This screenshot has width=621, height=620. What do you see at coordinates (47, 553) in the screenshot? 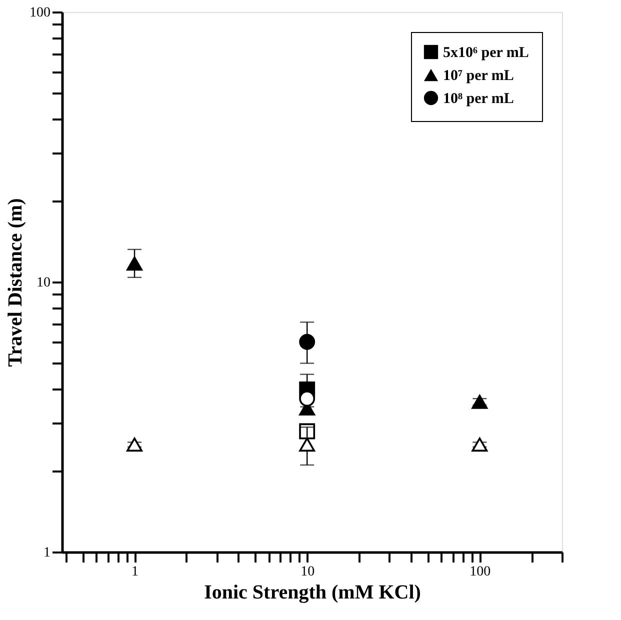
I see `y-tick-label: 1` at bounding box center [47, 553].